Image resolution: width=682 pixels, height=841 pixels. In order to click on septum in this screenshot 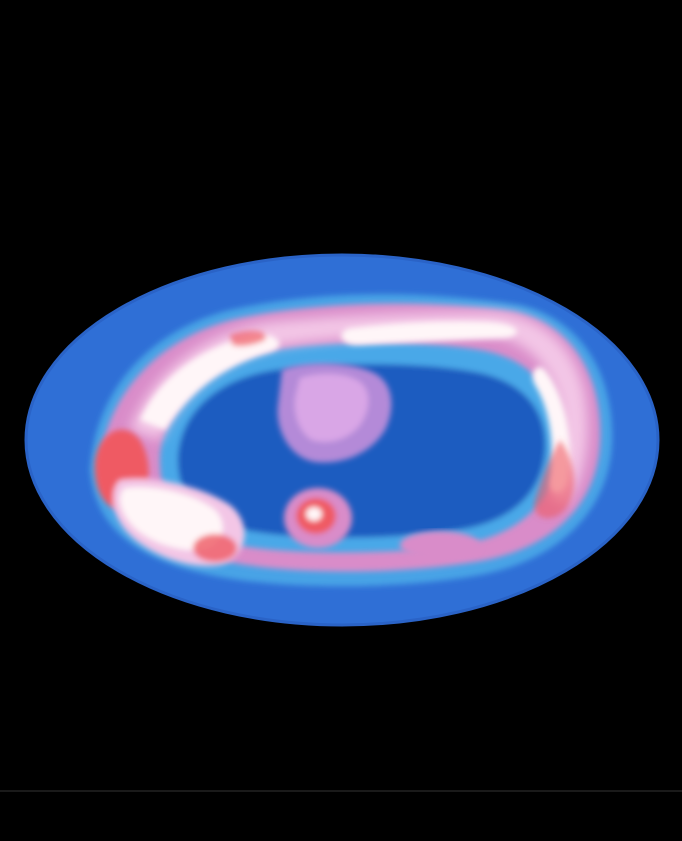, I will do `click(334, 413)`.